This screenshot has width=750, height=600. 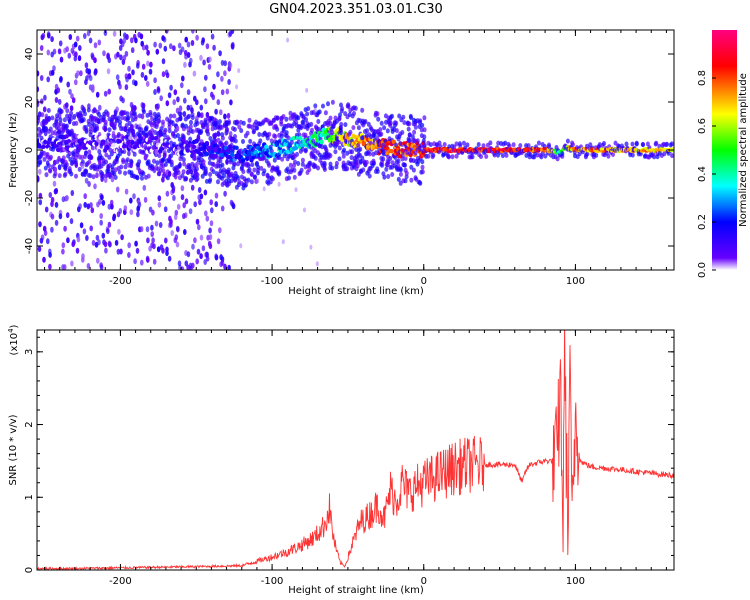 I want to click on colorbar-tick-label: 0.0, so click(x=702, y=270).